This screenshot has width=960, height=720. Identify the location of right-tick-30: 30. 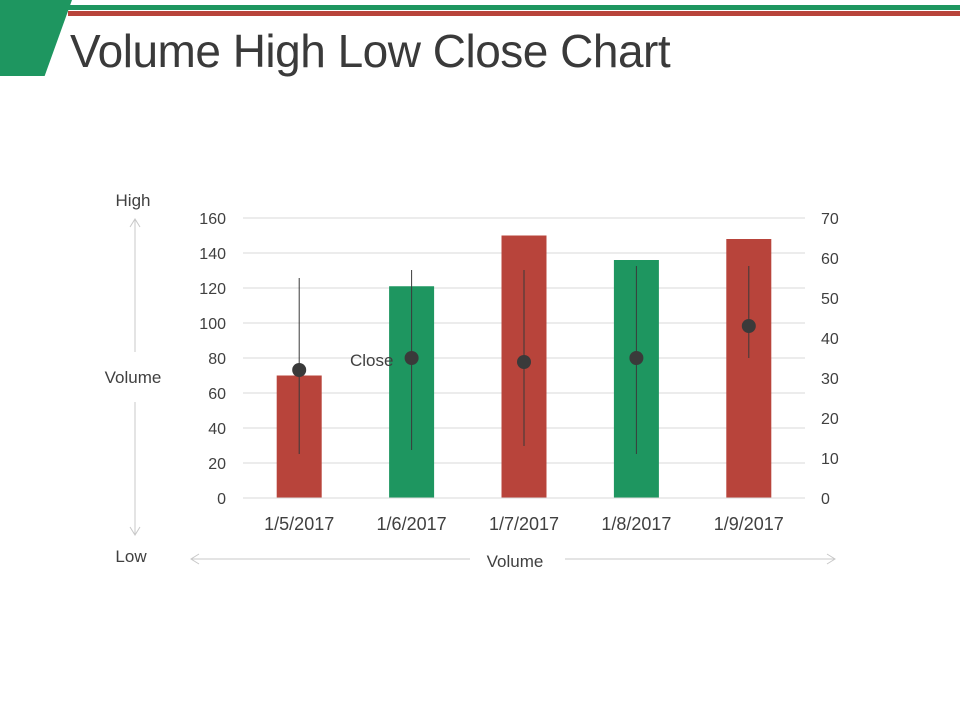
(830, 379).